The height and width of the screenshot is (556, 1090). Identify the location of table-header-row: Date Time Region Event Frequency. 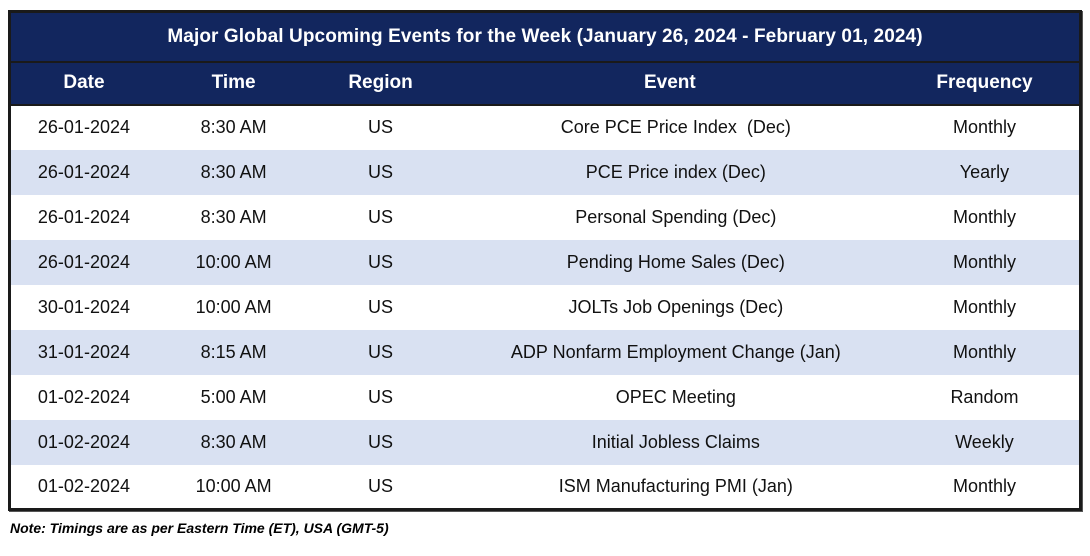
(545, 83).